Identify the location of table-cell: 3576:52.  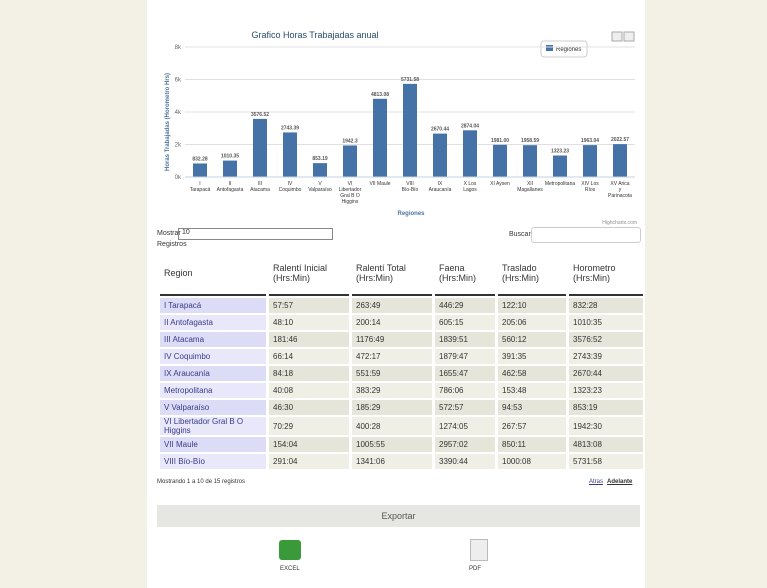
(606, 339).